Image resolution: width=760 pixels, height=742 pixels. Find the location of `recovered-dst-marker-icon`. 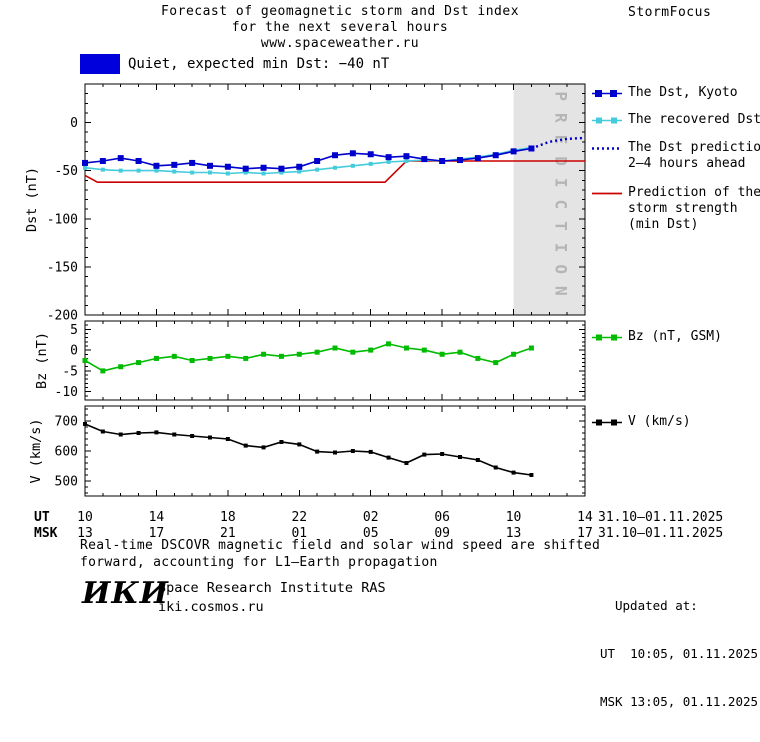

recovered-dst-marker-icon is located at coordinates (607, 120).